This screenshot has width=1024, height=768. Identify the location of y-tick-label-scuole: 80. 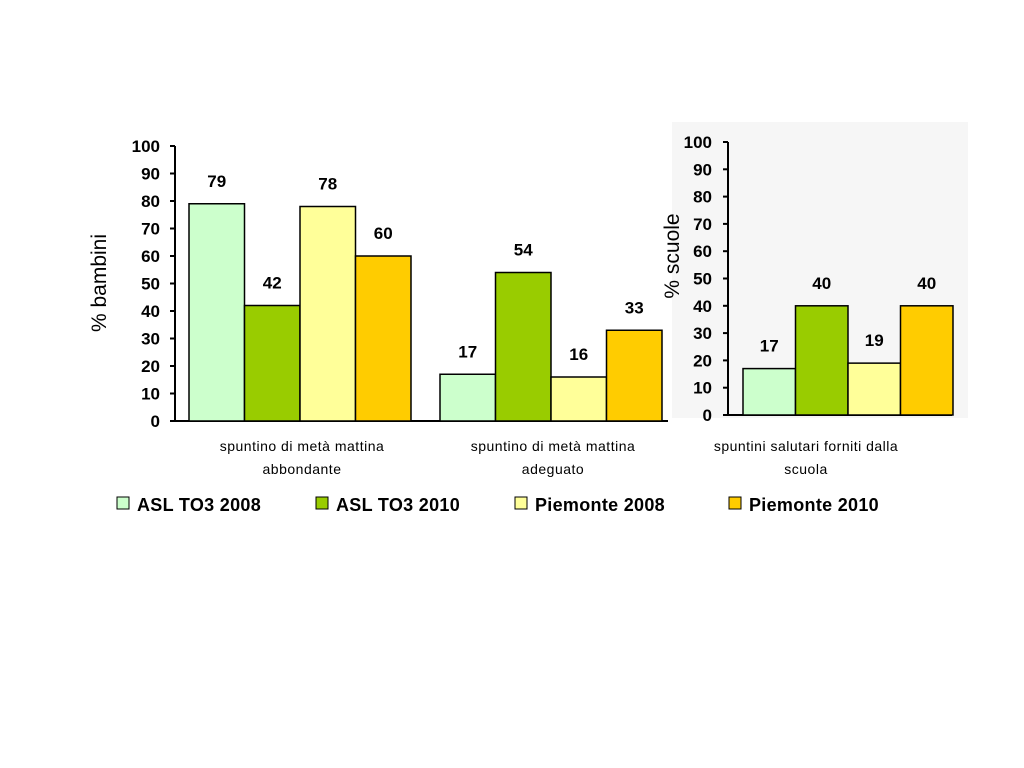
(702, 197).